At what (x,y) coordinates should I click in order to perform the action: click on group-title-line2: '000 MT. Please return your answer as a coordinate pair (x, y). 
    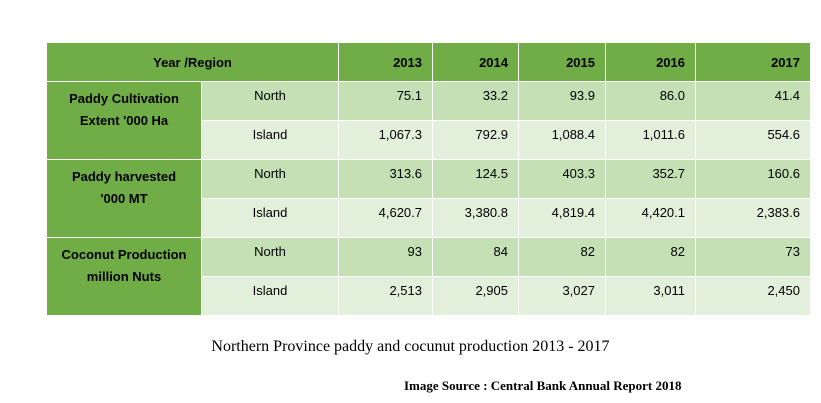
    Looking at the image, I should click on (124, 198).